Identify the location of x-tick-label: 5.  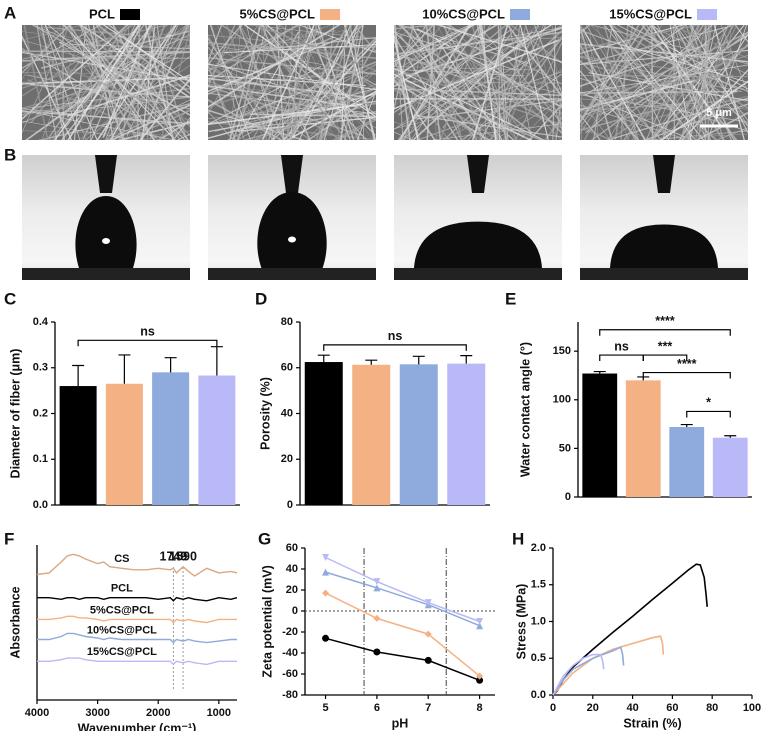
(325, 708).